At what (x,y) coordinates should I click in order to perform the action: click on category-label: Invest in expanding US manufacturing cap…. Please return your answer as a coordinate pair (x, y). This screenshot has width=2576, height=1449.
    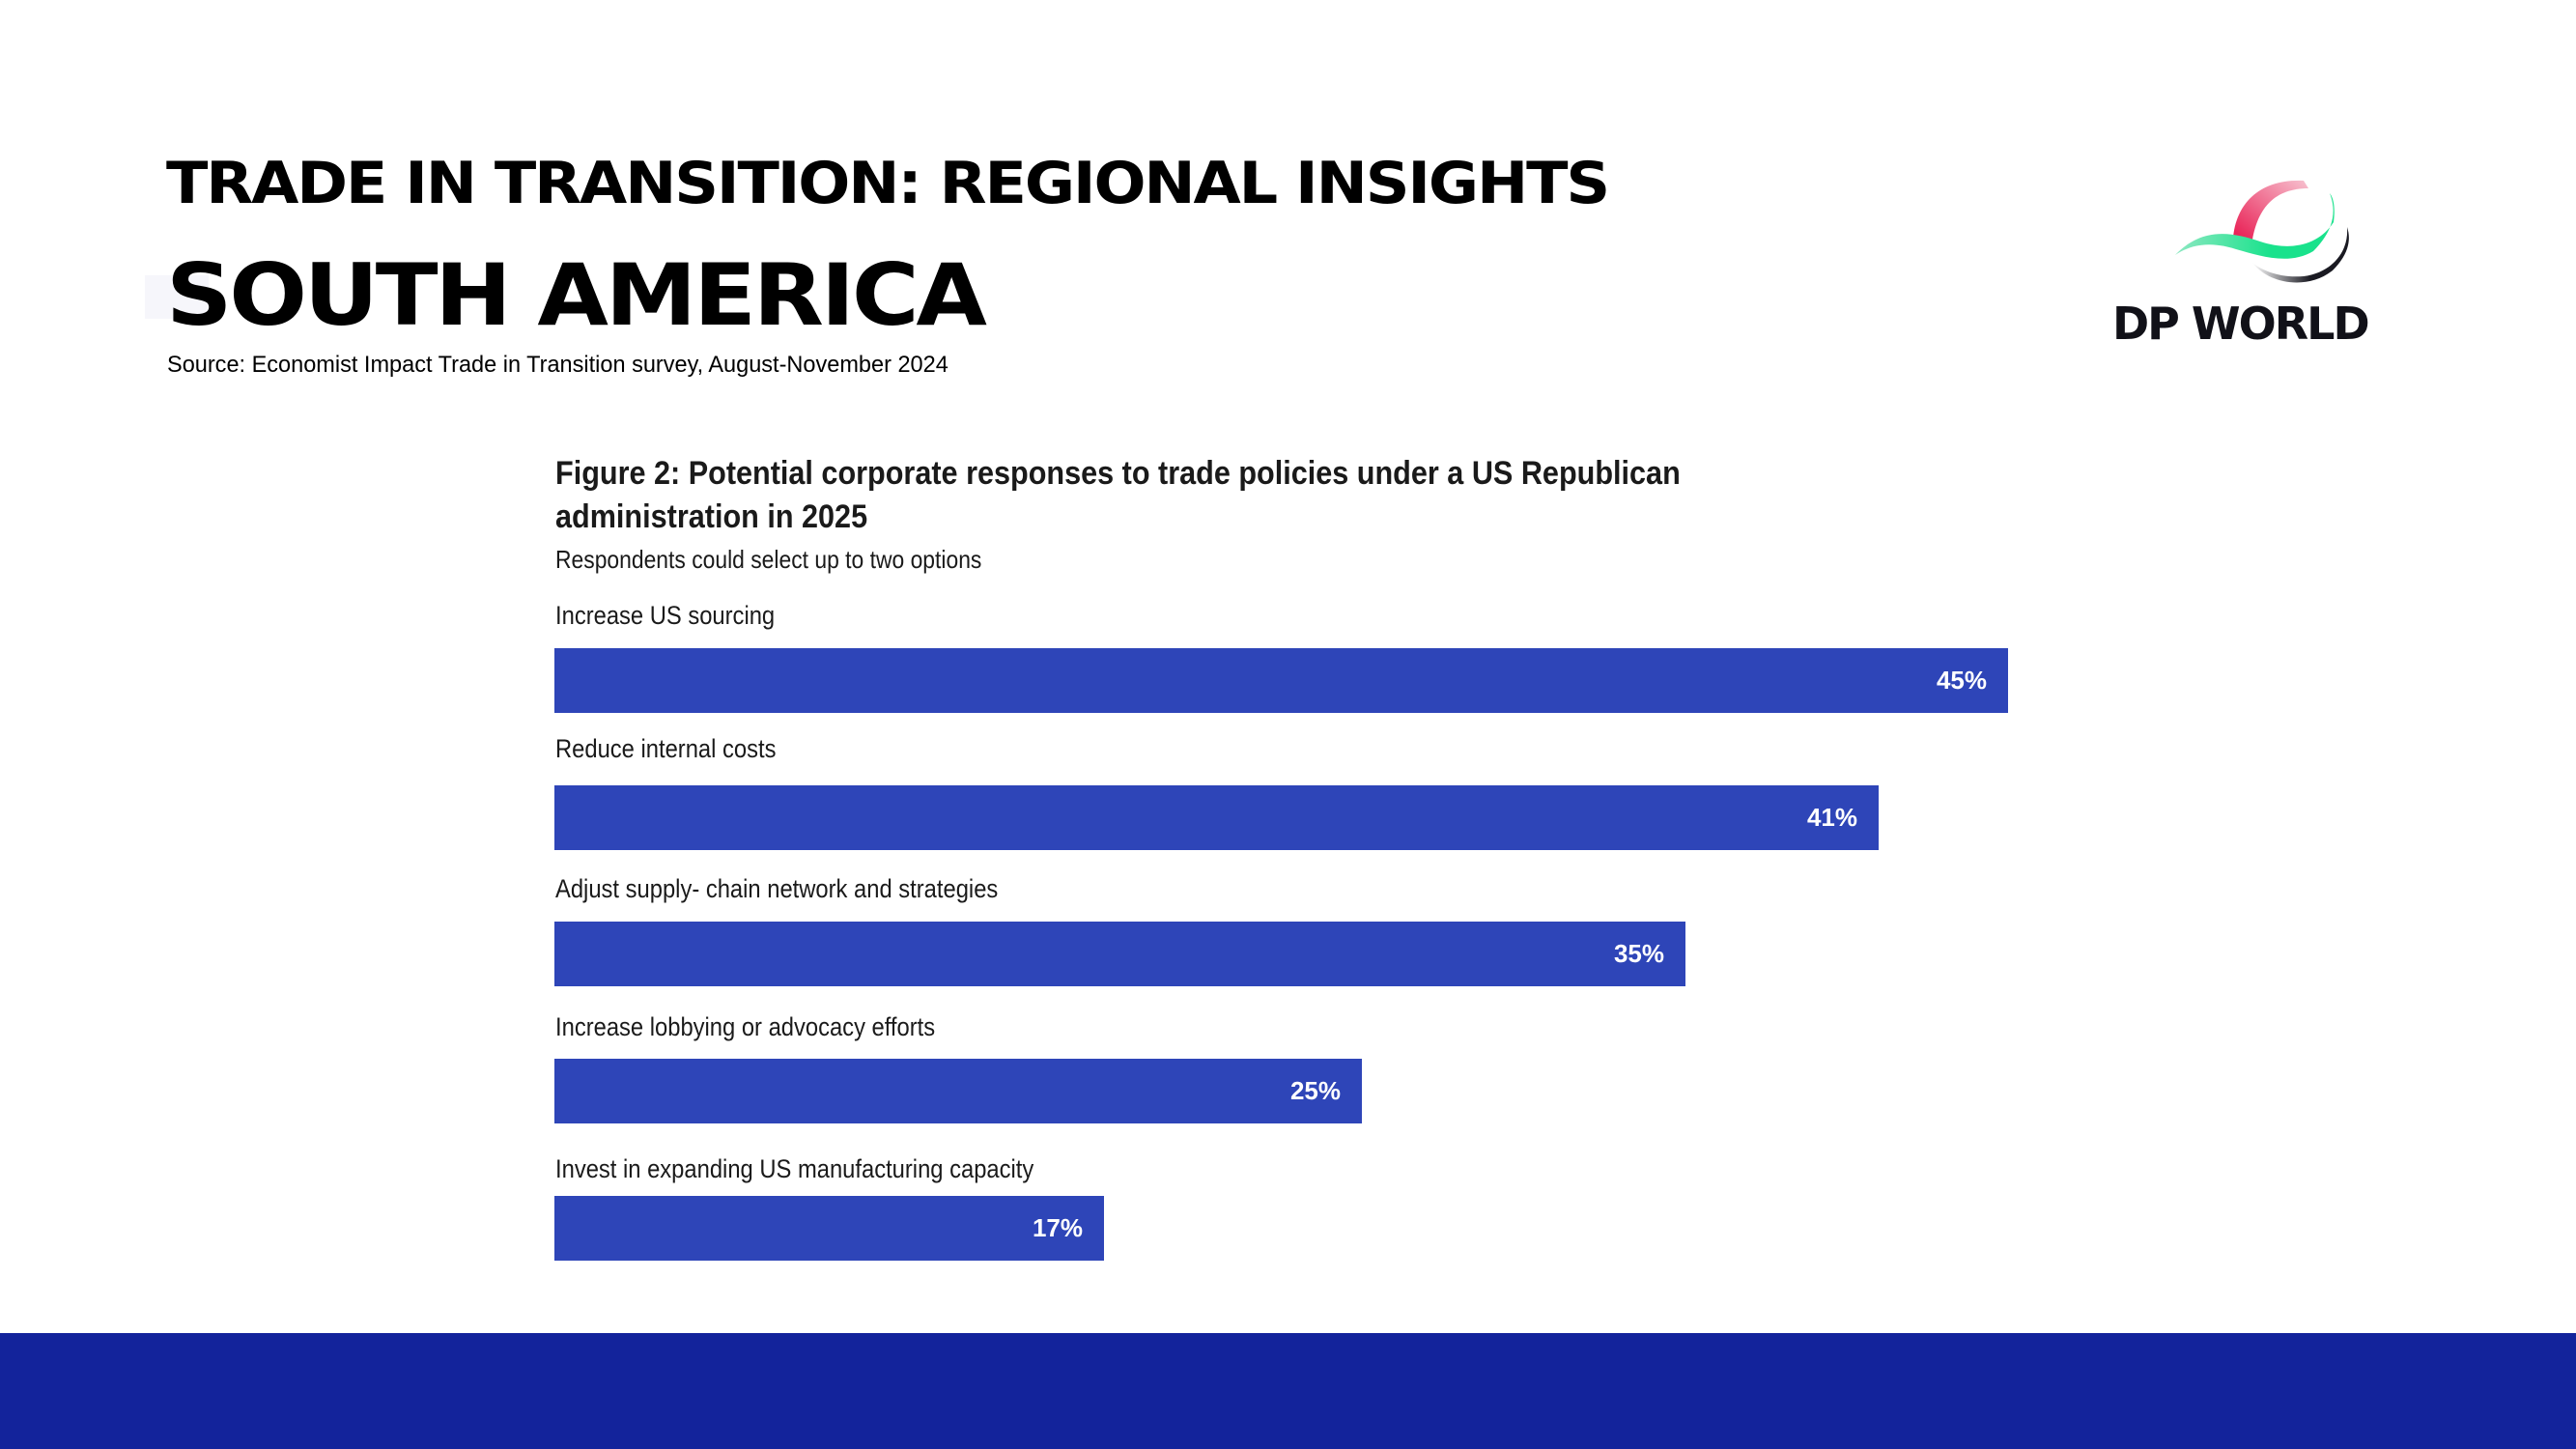
    Looking at the image, I should click on (794, 1168).